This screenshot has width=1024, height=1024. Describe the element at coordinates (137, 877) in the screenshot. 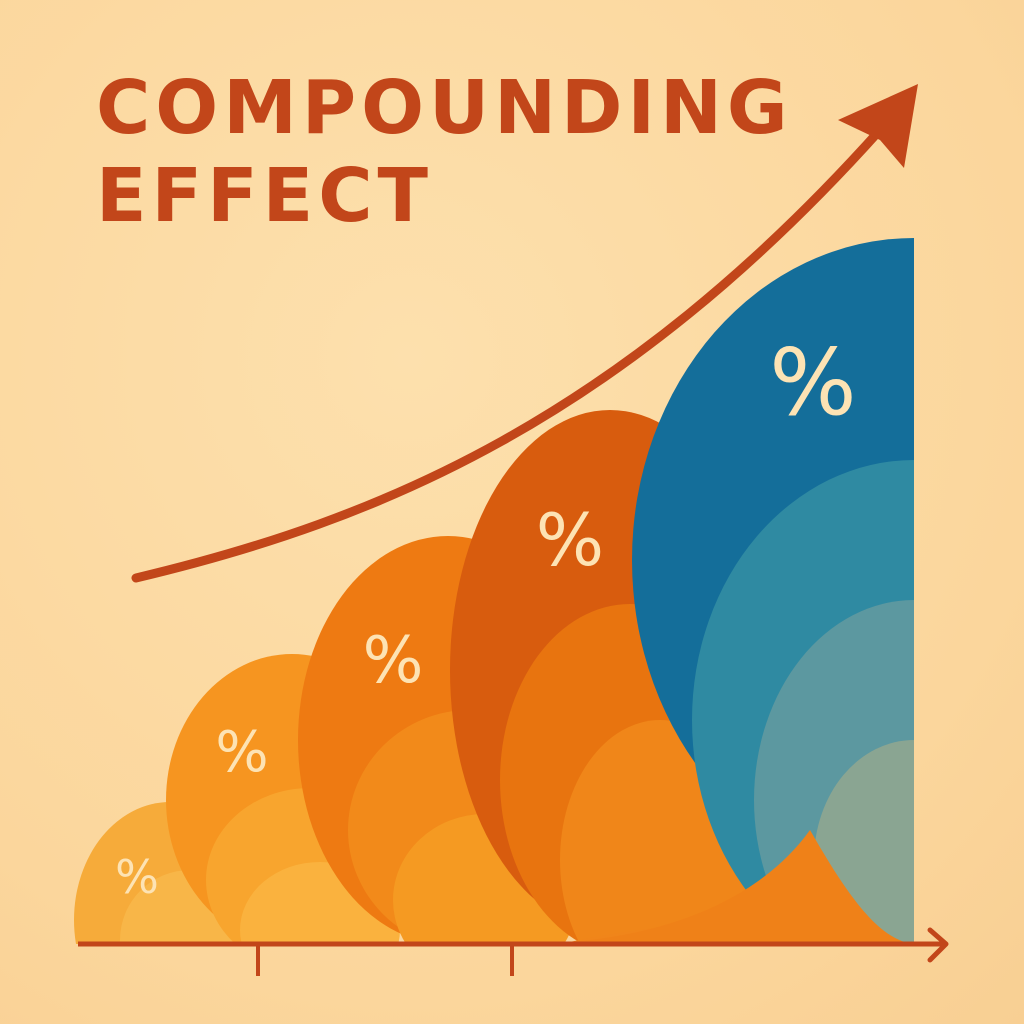

I see `percent-symbol-1: %` at that location.